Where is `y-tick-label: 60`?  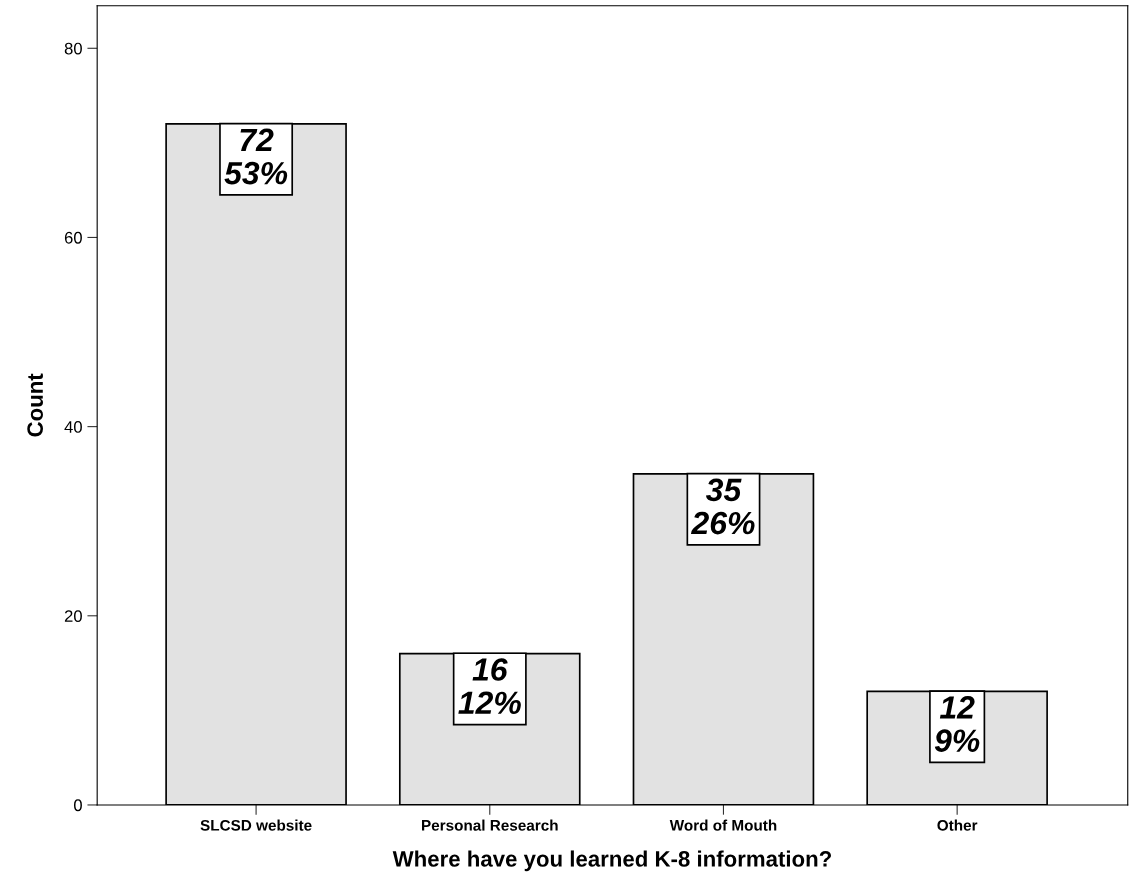 y-tick-label: 60 is located at coordinates (73, 237).